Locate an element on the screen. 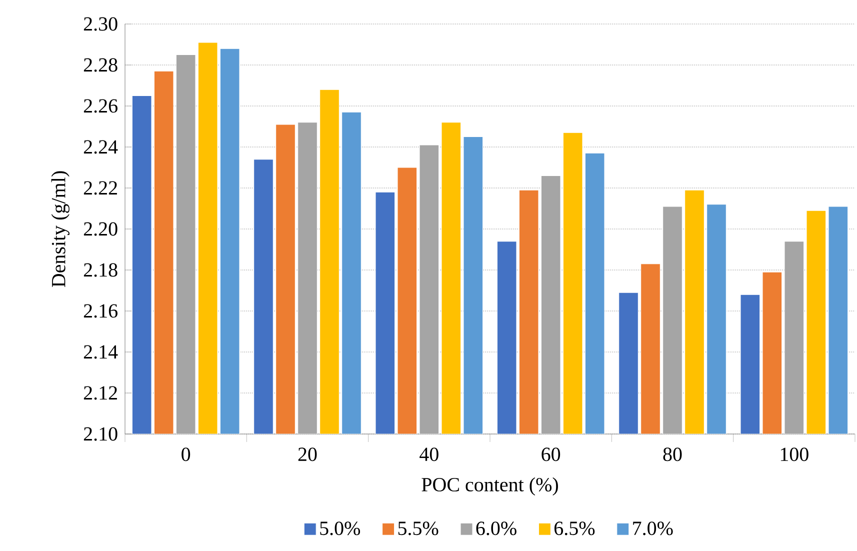 Image resolution: width=857 pixels, height=551 pixels. x-tick-label: 60 is located at coordinates (551, 455).